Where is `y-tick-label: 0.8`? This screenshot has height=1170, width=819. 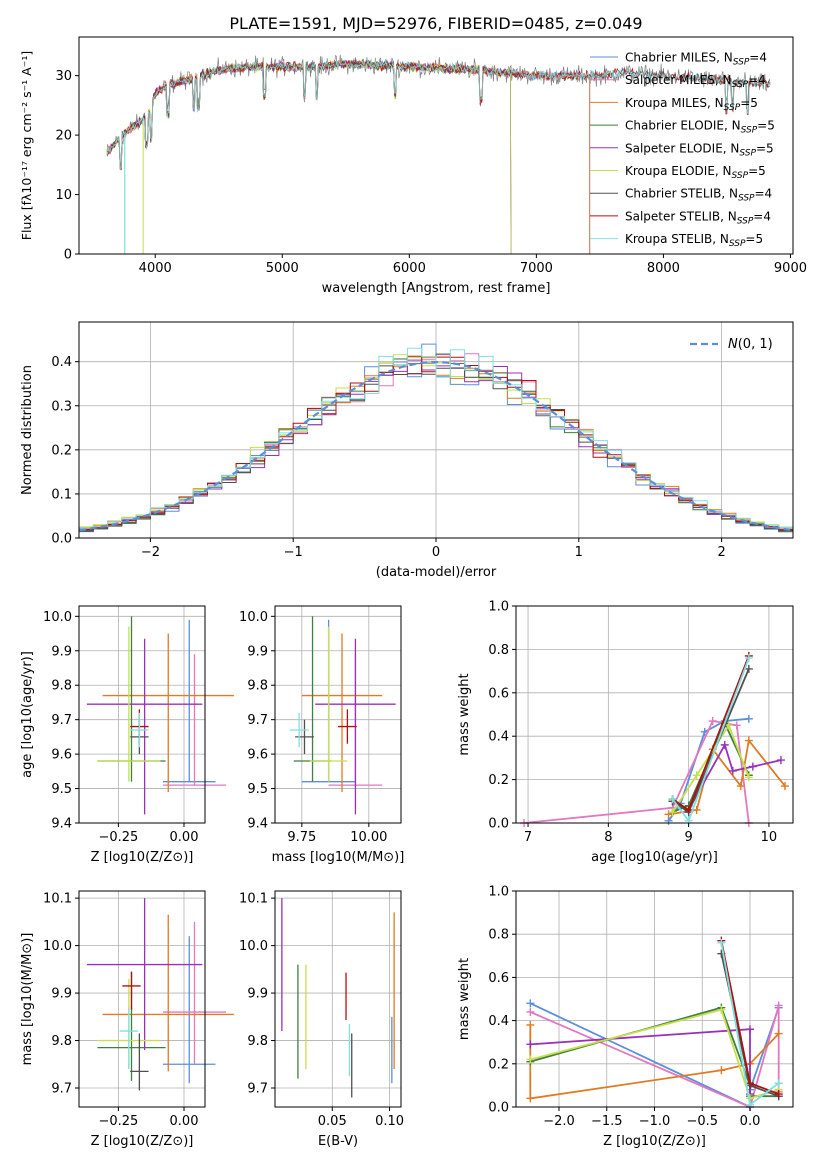
y-tick-label: 0.8 is located at coordinates (498, 650).